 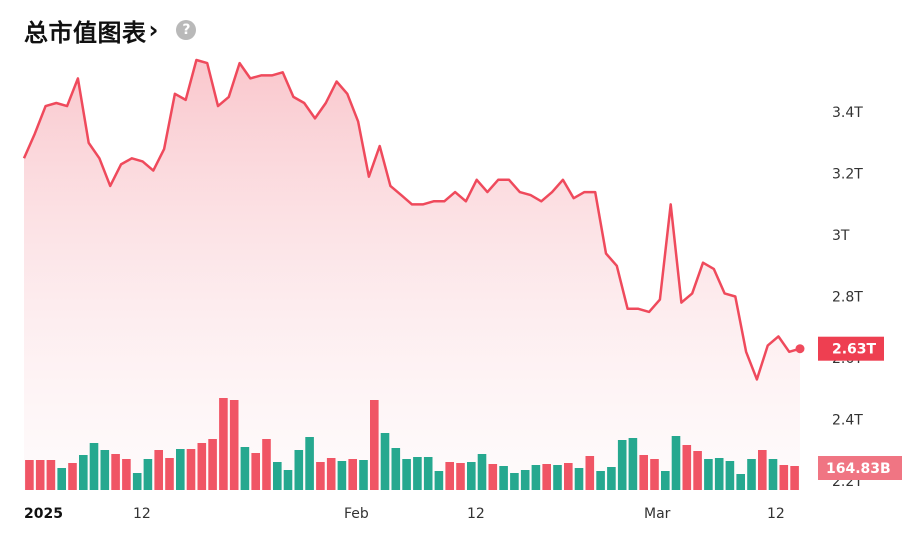 What do you see at coordinates (847, 113) in the screenshot?
I see `y-tick-label: 3.4T` at bounding box center [847, 113].